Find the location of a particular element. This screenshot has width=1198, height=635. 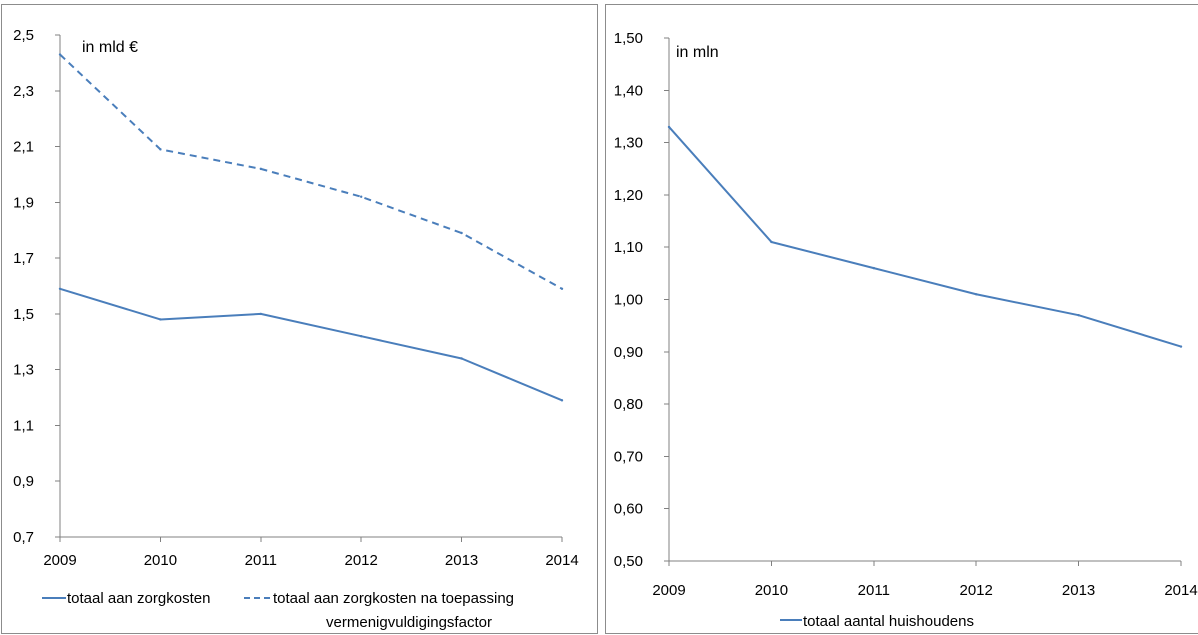

y-tick-label: 1,30 is located at coordinates (628, 143).